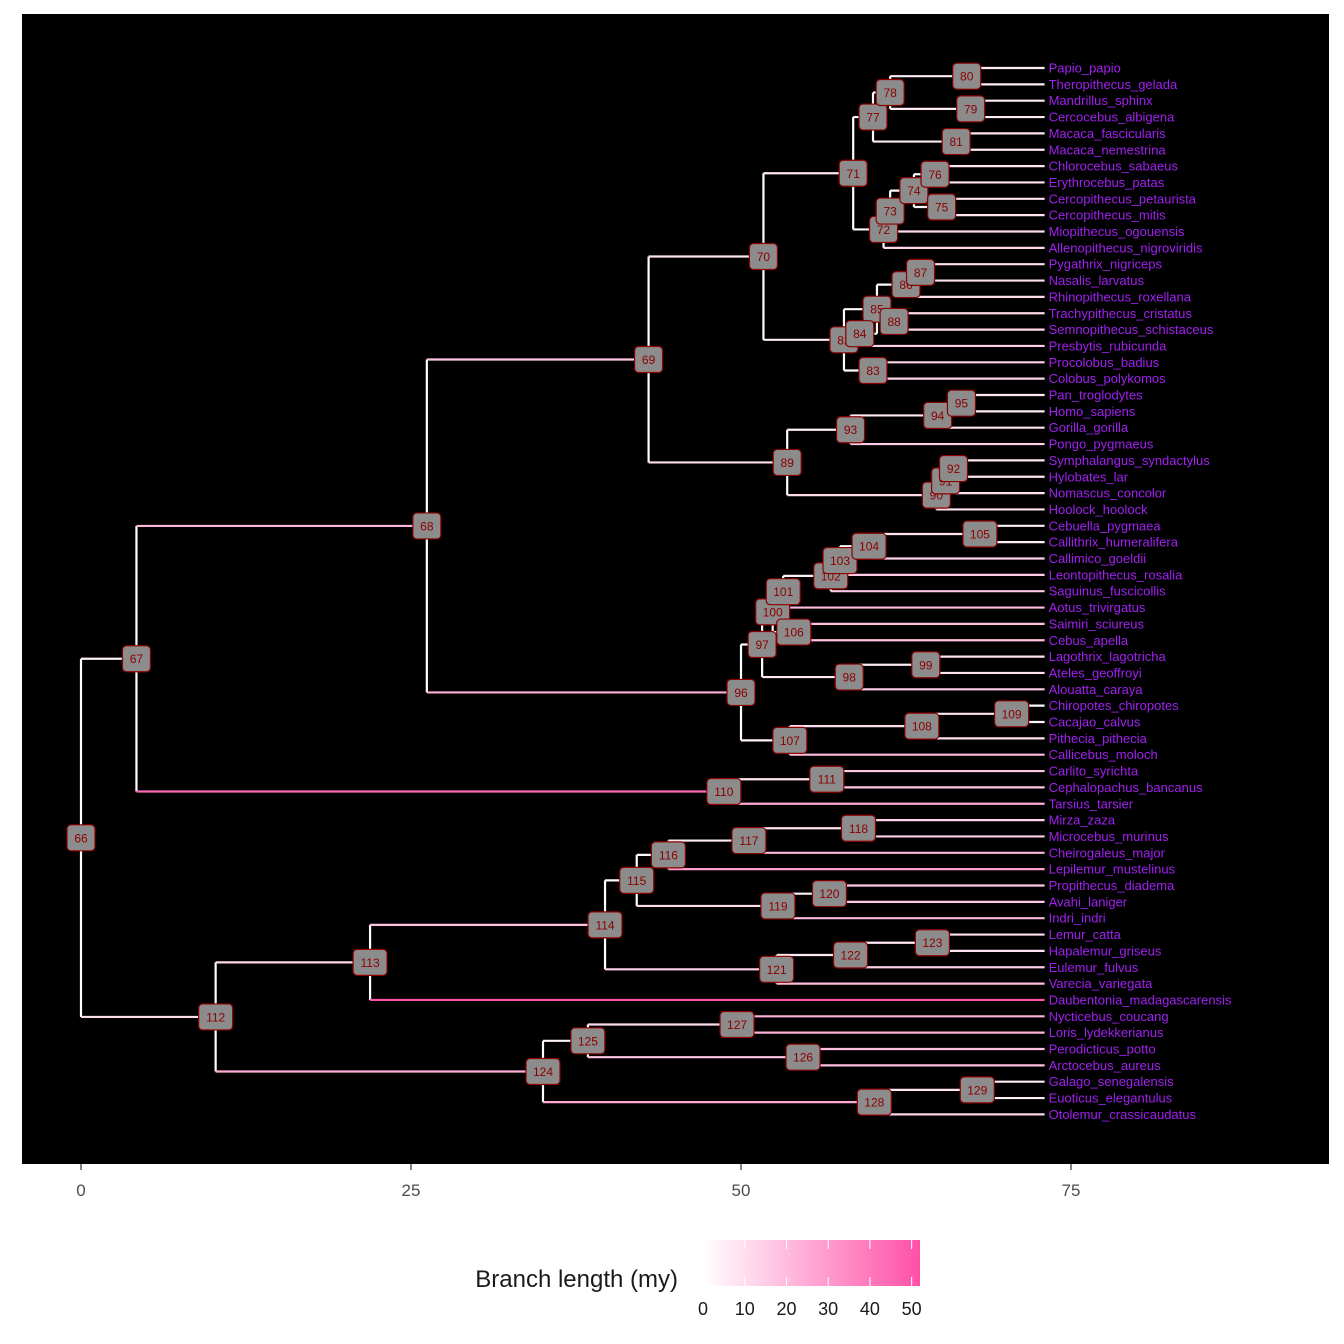  What do you see at coordinates (1071, 1190) in the screenshot?
I see `x-tick-label: 75` at bounding box center [1071, 1190].